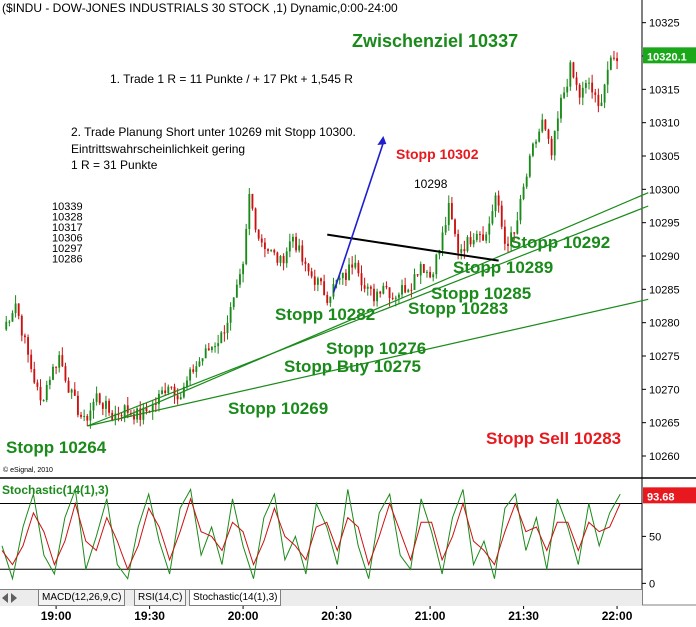 The width and height of the screenshot is (696, 627). Describe the element at coordinates (235, 598) in the screenshot. I see `tab-stochastic: Stochastic(14(1),3)` at that location.